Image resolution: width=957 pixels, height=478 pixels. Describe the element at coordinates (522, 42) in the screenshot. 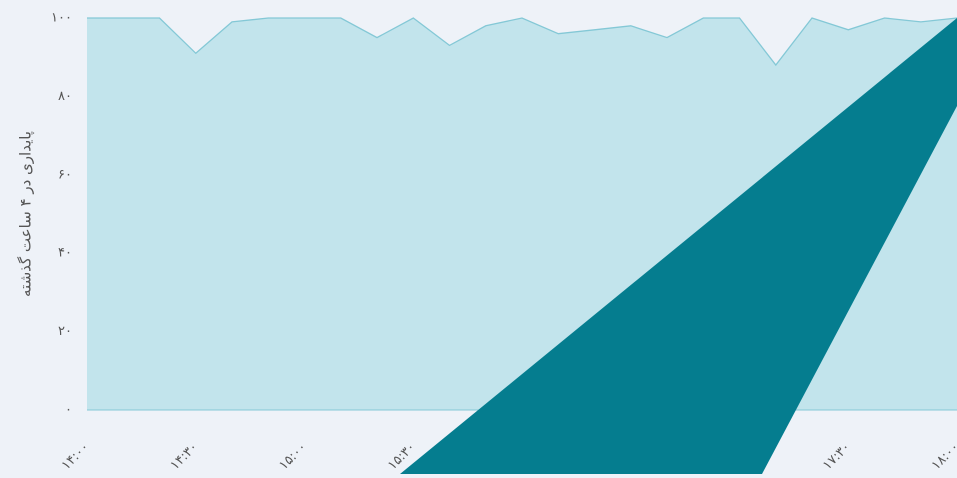

I see `series-line` at that location.